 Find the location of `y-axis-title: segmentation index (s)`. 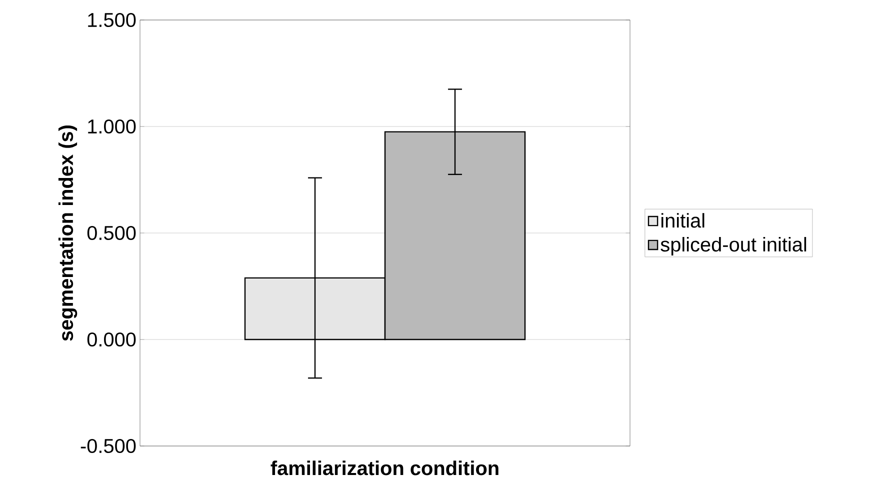

y-axis-title: segmentation index (s) is located at coordinates (68, 233).